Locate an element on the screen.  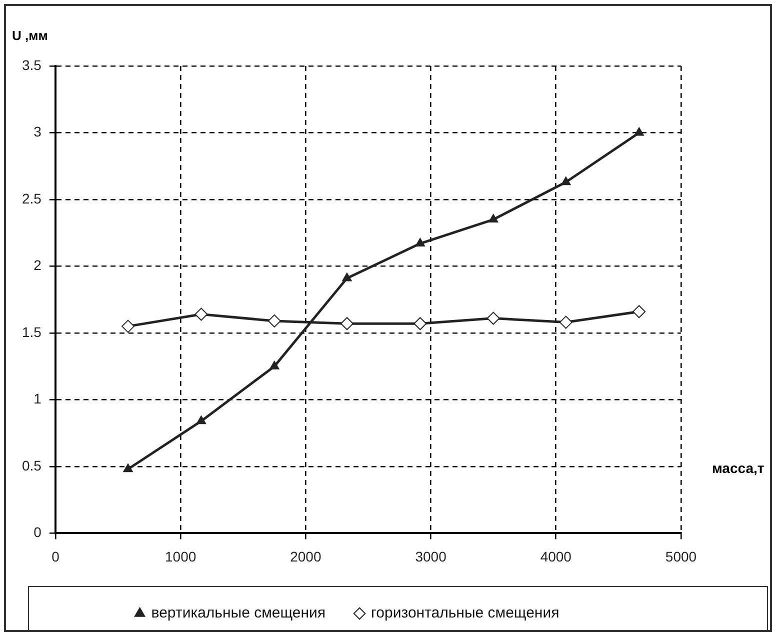
y-tick-label: 1.5 is located at coordinates (32, 332).